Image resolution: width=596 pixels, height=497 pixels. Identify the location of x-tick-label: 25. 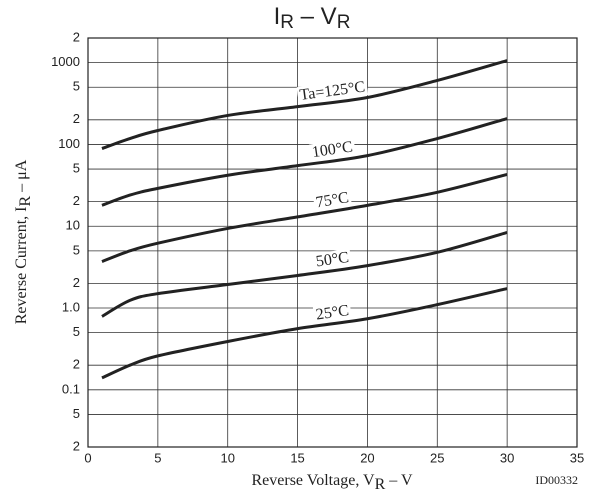
(437, 457).